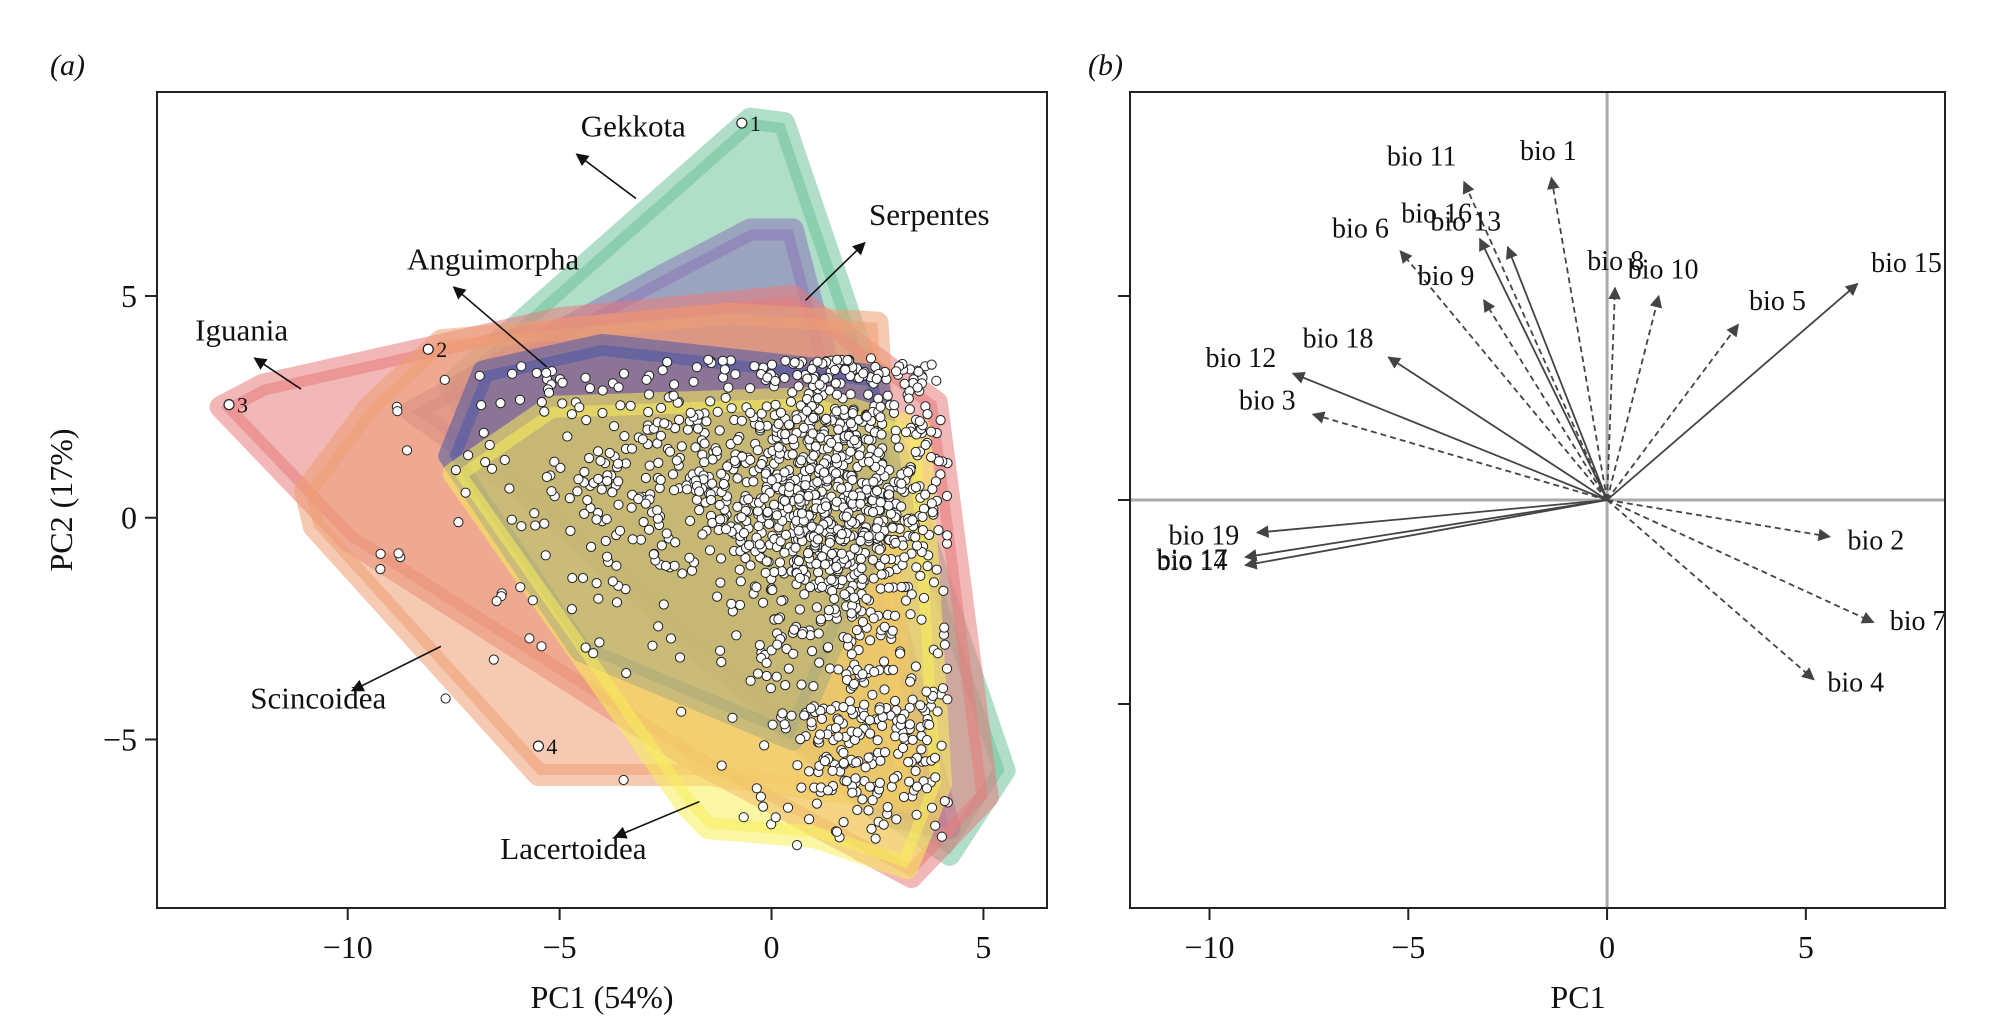 This screenshot has height=1024, width=2000. I want to click on annotation-scincoidea: Scincoidea, so click(318, 697).